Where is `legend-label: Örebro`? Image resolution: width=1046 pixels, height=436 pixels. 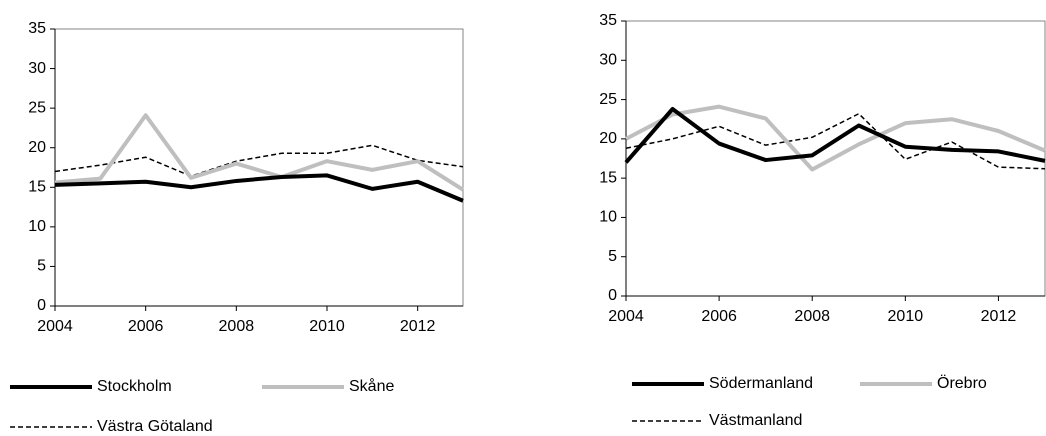
legend-label: Örebro is located at coordinates (962, 383).